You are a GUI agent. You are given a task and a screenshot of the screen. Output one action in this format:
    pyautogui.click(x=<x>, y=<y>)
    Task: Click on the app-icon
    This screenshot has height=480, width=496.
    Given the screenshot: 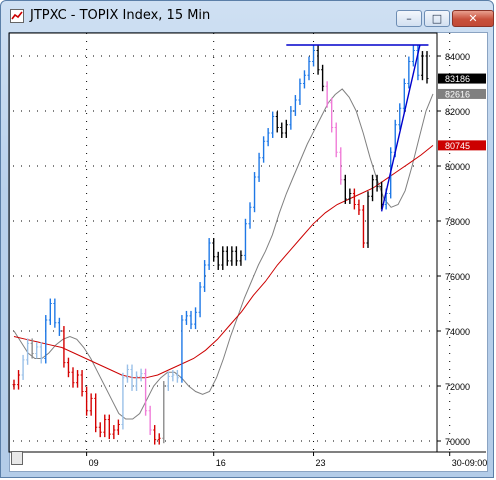 What is the action you would take?
    pyautogui.click(x=17, y=16)
    